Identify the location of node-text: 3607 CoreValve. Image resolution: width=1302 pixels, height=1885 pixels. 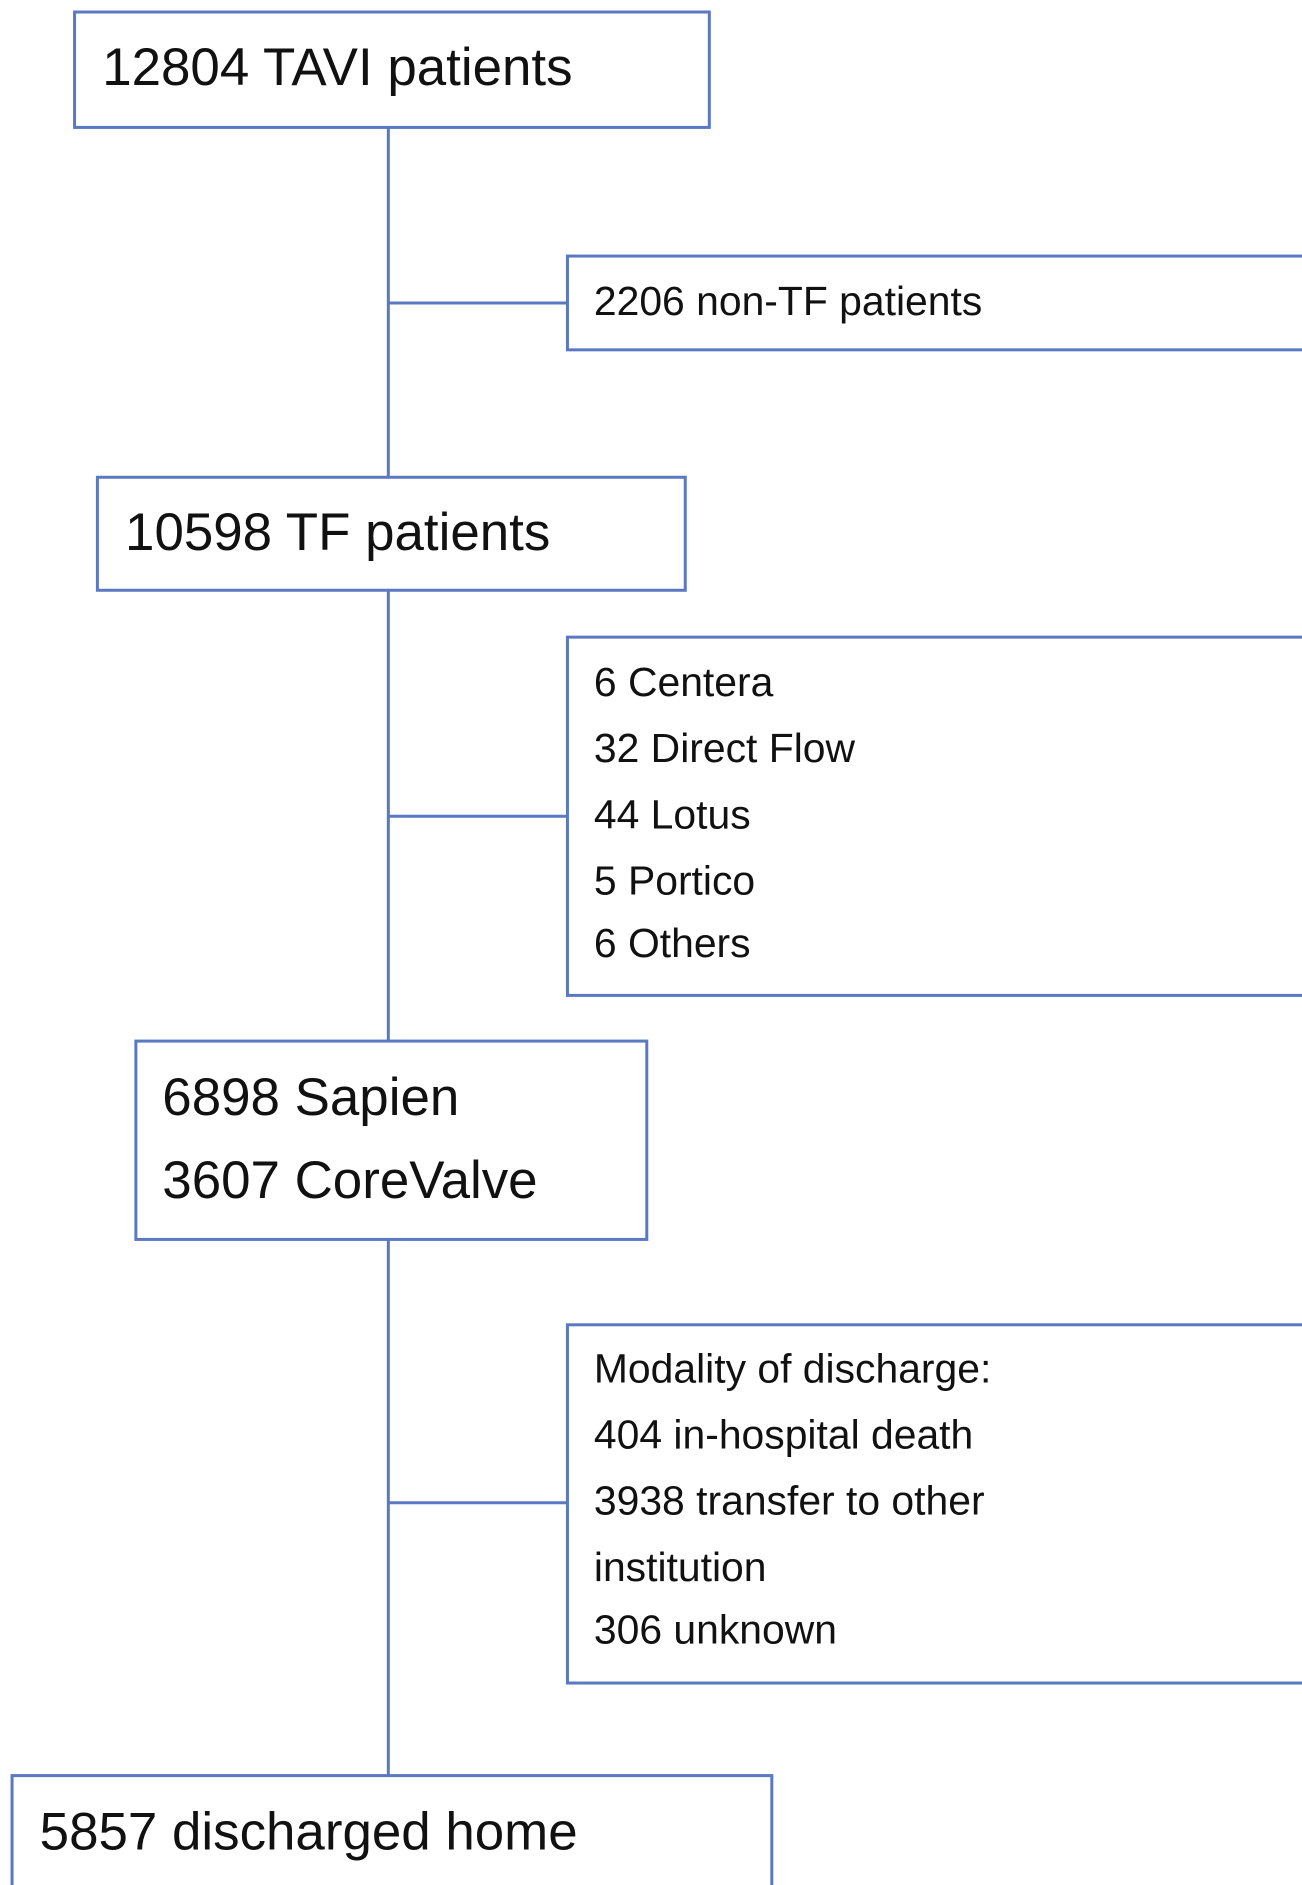
(349, 1180).